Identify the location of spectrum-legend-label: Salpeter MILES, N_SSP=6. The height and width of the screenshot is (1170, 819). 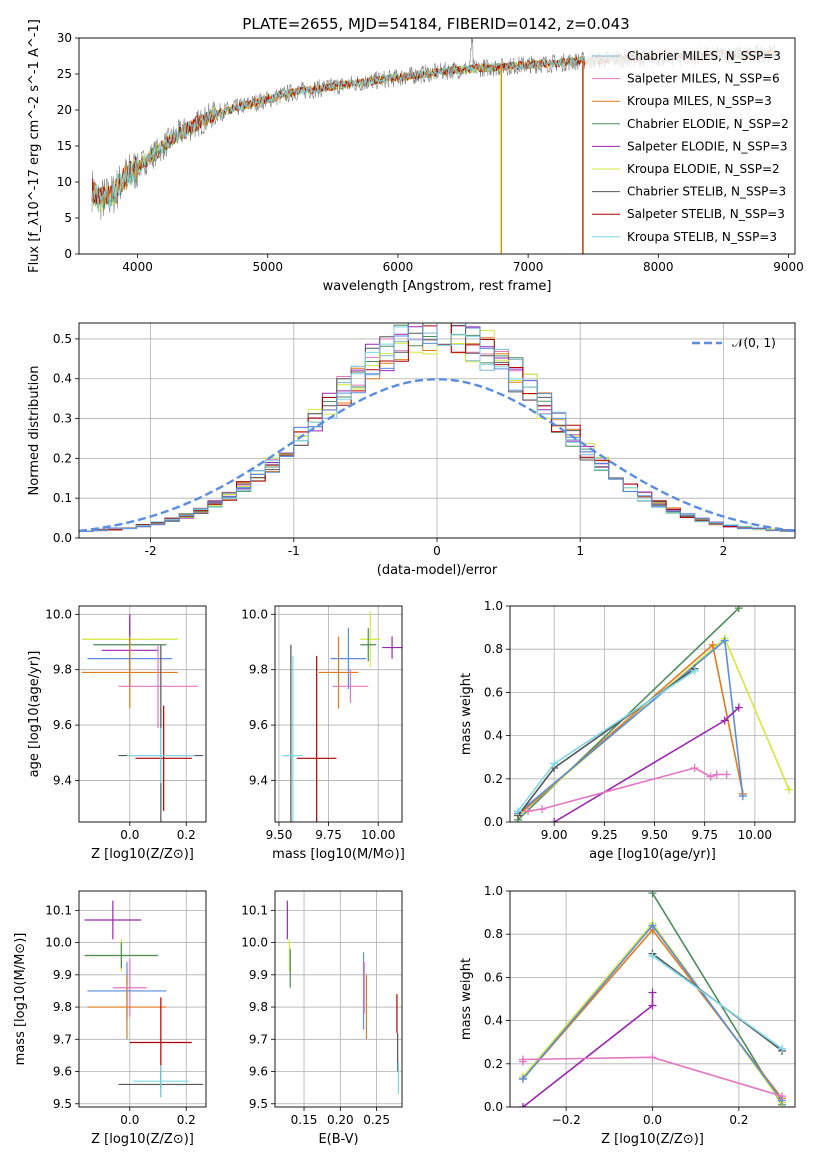
(703, 79).